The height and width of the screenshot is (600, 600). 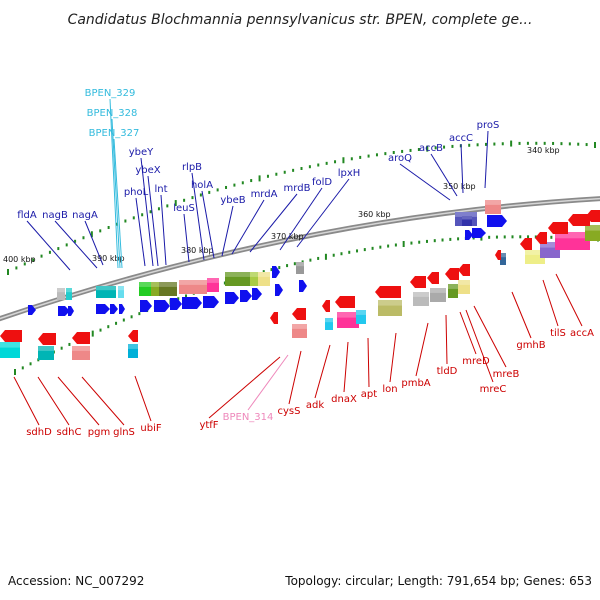 What do you see at coordinates (150, 428) in the screenshot?
I see `gene-label-ubif: ubiF` at bounding box center [150, 428].